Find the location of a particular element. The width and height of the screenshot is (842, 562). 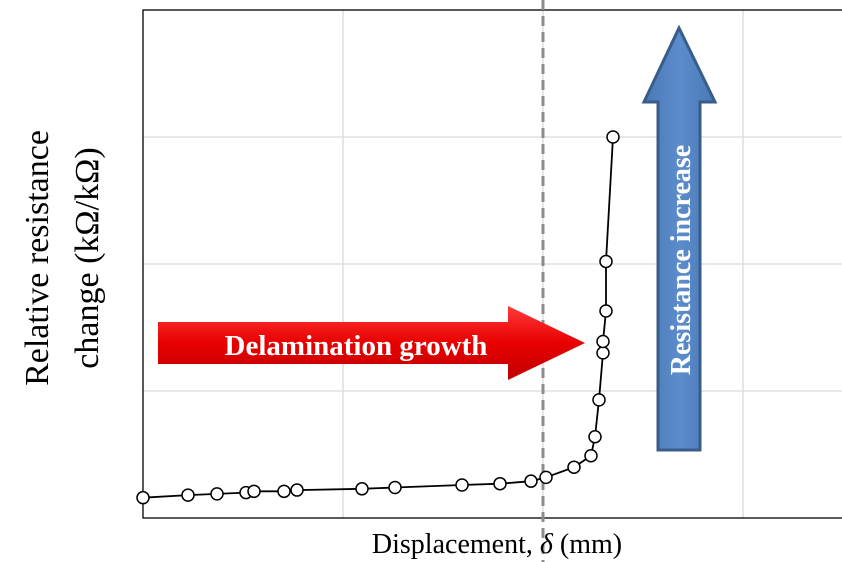

delamination-growth-arrow: Delamination growth is located at coordinates (371, 343).